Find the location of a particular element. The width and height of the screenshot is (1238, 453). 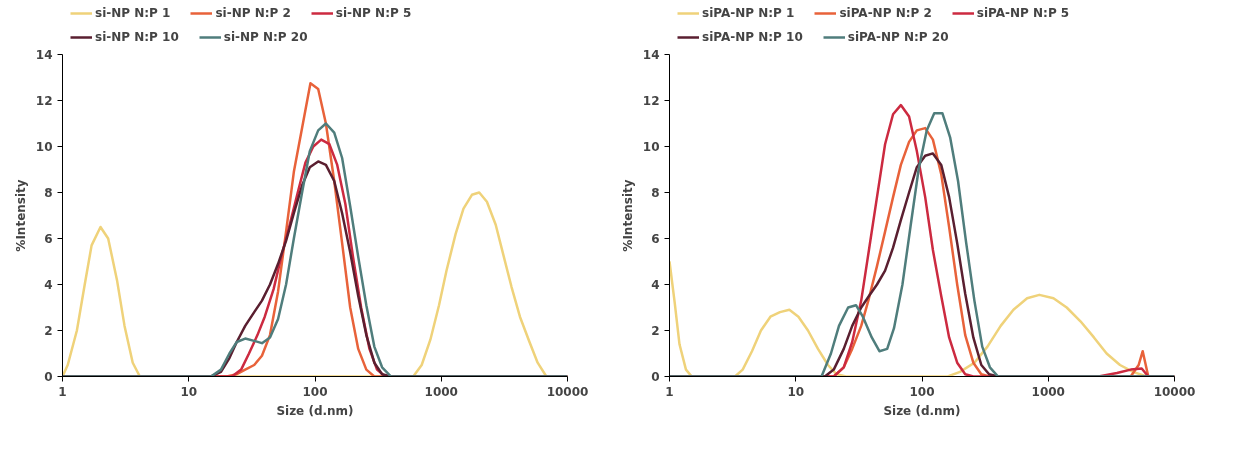

legend-label: si-NP N:P 10 is located at coordinates (137, 37).